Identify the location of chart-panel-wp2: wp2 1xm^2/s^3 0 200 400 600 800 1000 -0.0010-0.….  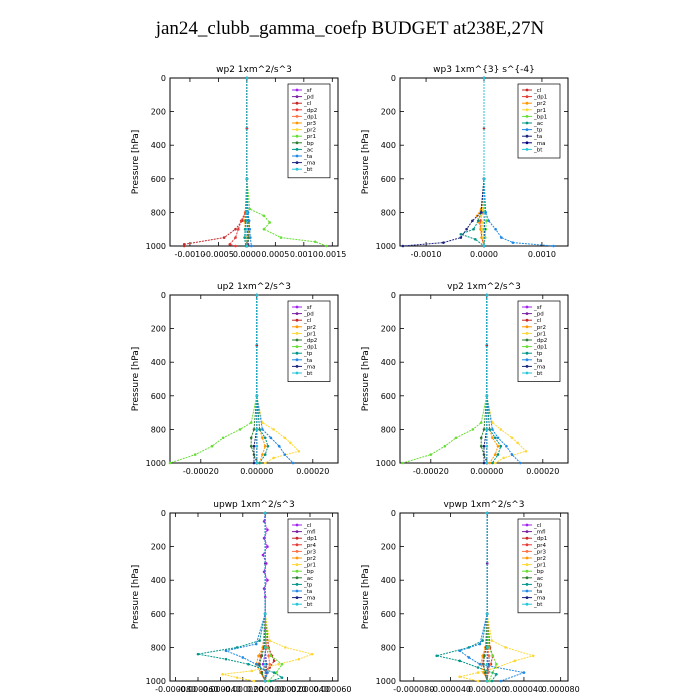
(238, 162).